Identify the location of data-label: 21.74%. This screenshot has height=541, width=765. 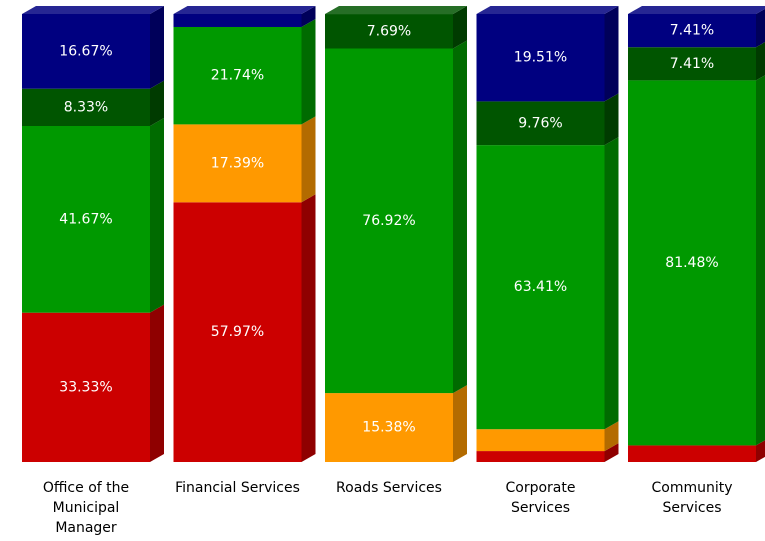
(237, 76).